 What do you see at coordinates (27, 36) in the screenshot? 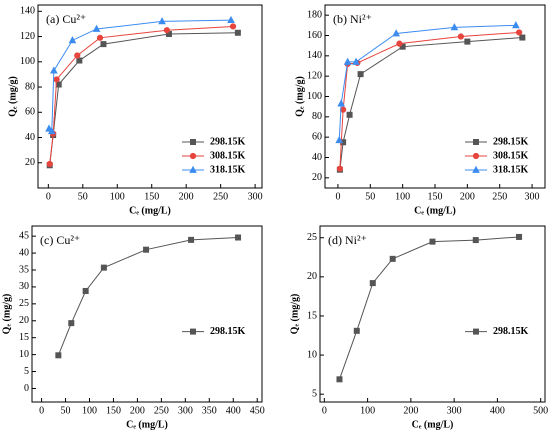
I see `y-tick-label: 120` at bounding box center [27, 36].